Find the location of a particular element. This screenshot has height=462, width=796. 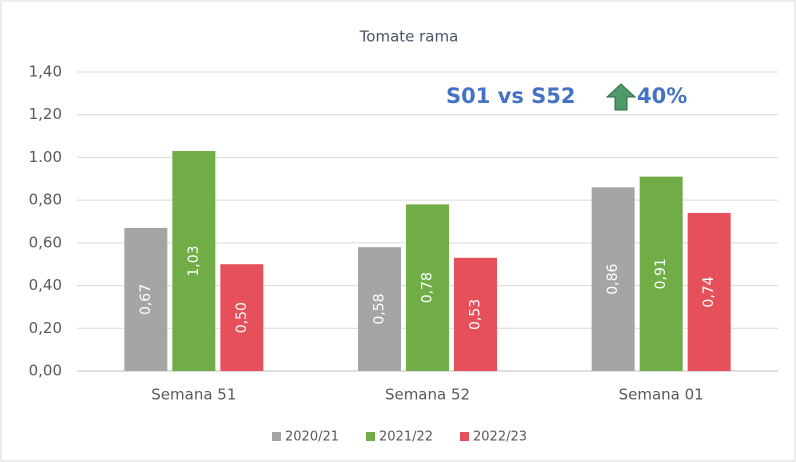

value-label: 0,58 is located at coordinates (380, 308).